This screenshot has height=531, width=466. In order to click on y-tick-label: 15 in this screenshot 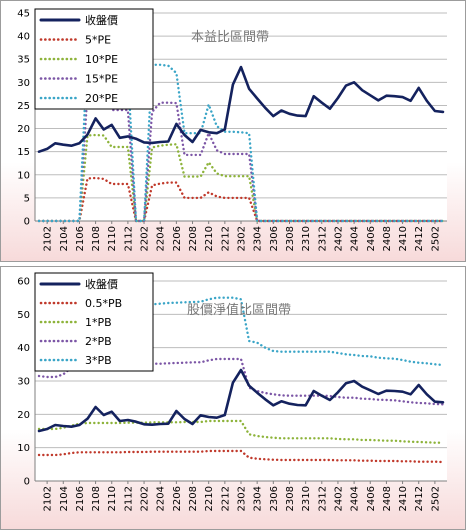, I will do `click(23, 152)`.